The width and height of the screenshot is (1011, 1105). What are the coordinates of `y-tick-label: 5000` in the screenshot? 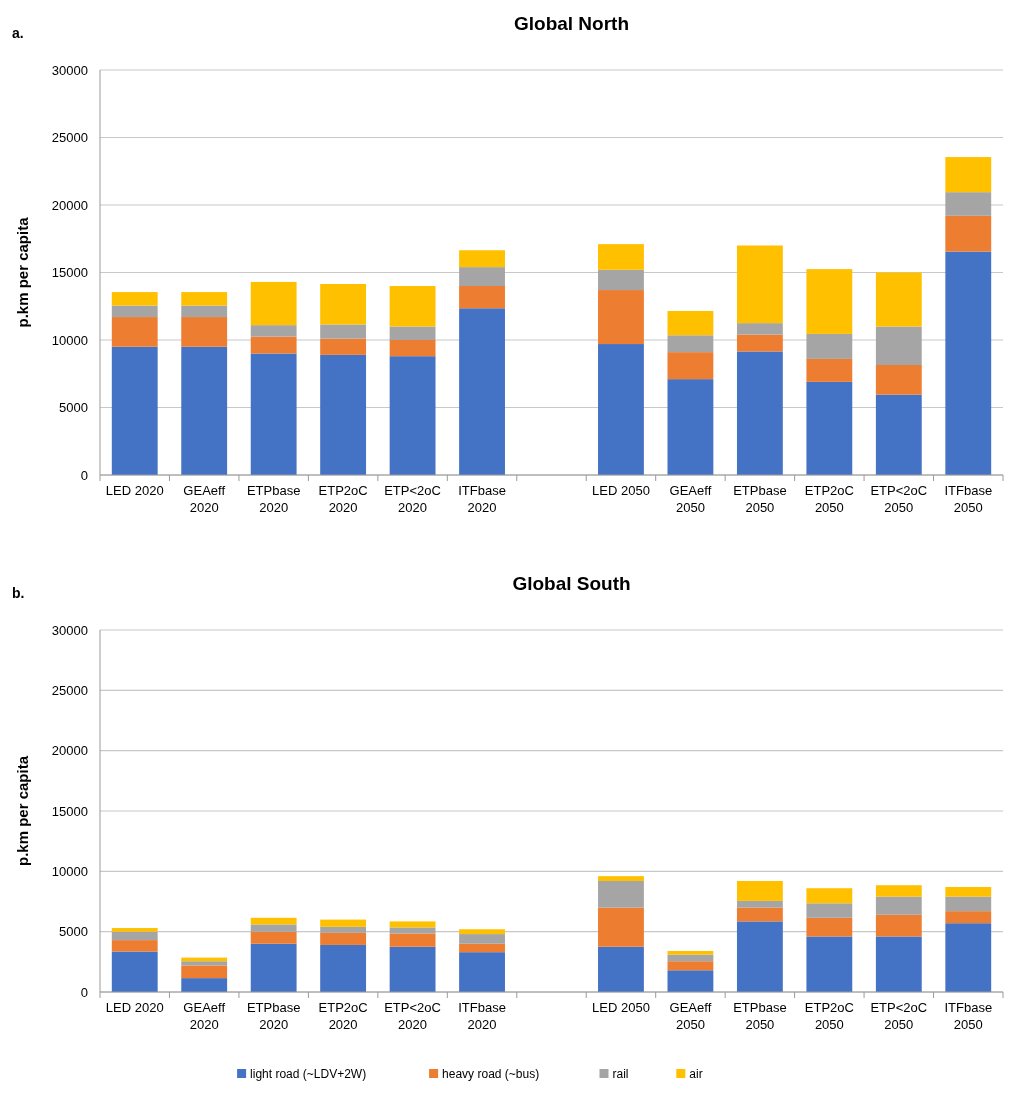 It's located at (73, 408).